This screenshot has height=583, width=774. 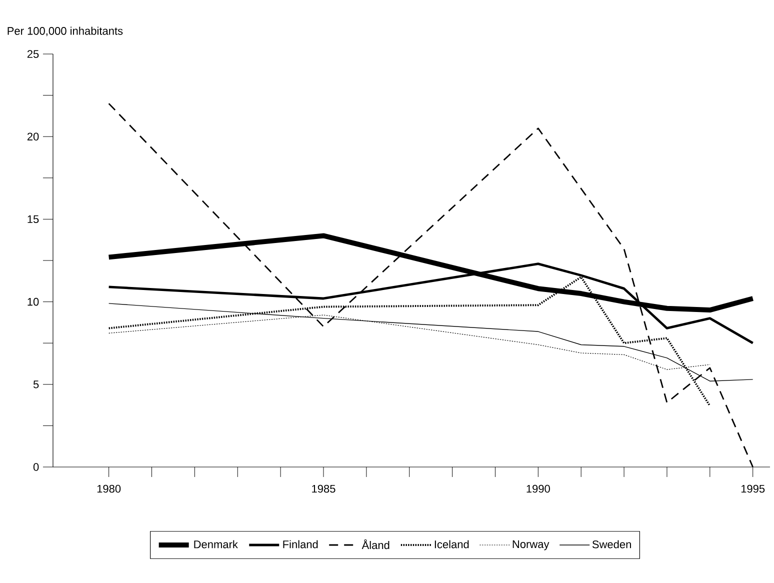 What do you see at coordinates (611, 544) in the screenshot?
I see `legend-label: Sweden` at bounding box center [611, 544].